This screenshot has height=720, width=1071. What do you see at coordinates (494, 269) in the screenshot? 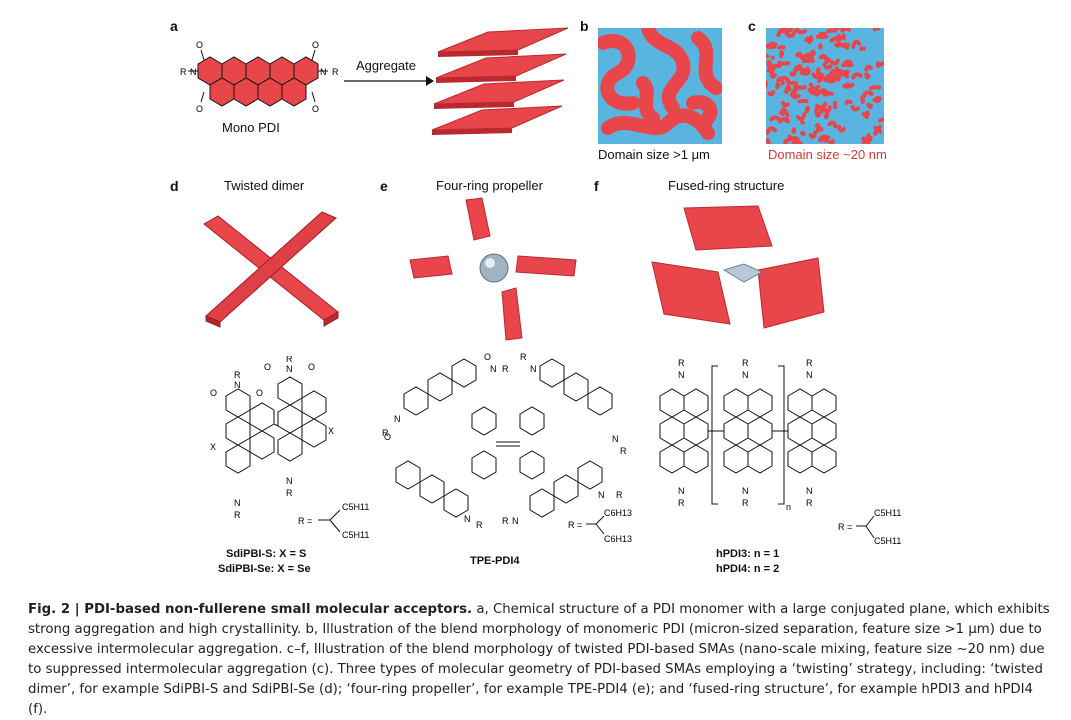
I see `four-ring-propeller-model` at bounding box center [494, 269].